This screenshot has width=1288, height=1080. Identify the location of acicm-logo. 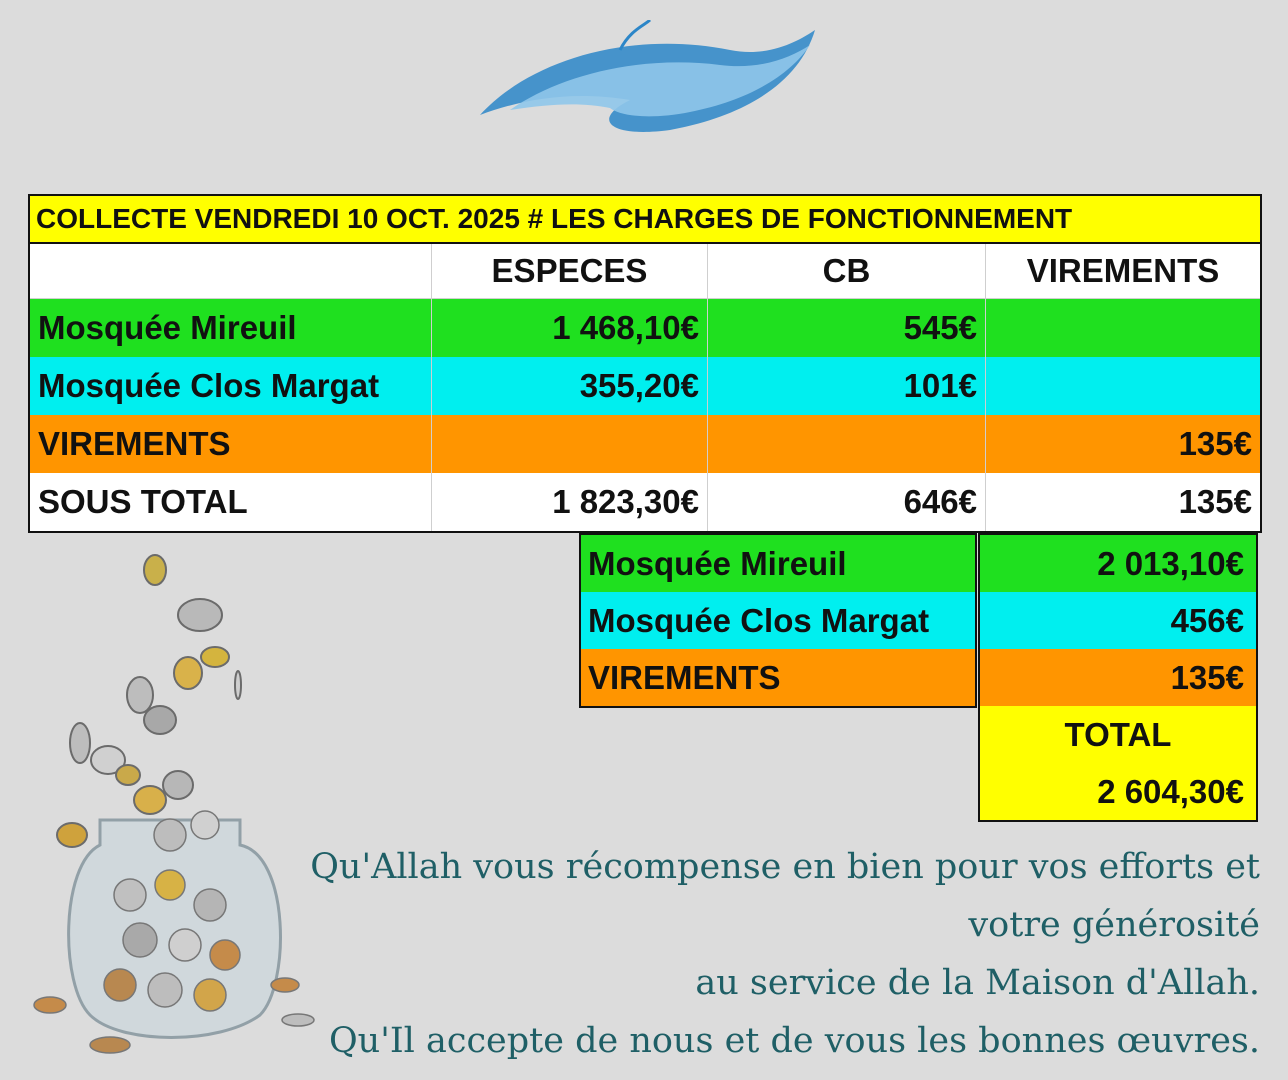
(645, 100).